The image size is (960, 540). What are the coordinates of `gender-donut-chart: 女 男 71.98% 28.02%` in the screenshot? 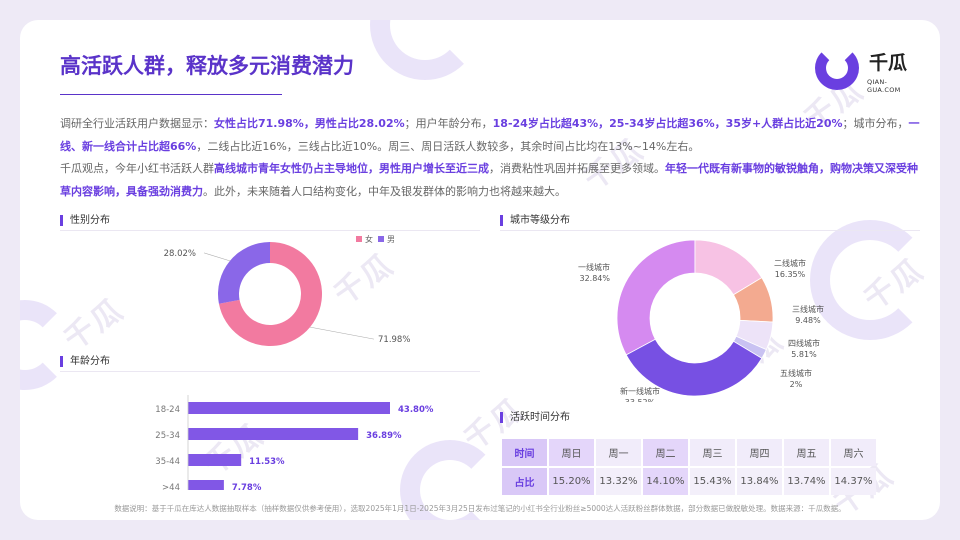 It's located at (287, 290).